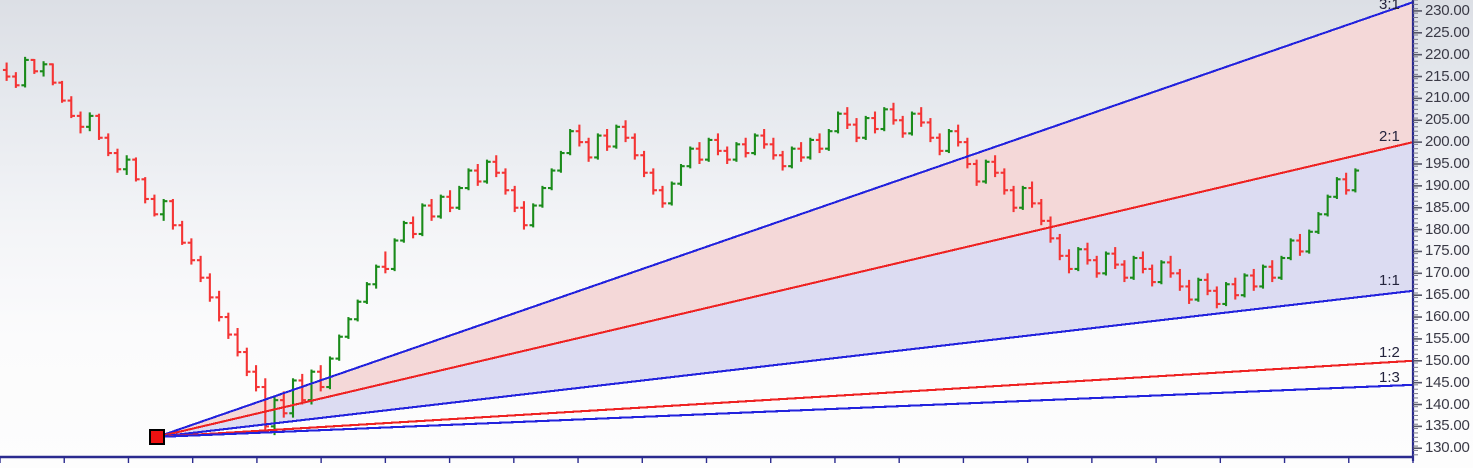  I want to click on gann-fan-origin-handle, so click(157, 437).